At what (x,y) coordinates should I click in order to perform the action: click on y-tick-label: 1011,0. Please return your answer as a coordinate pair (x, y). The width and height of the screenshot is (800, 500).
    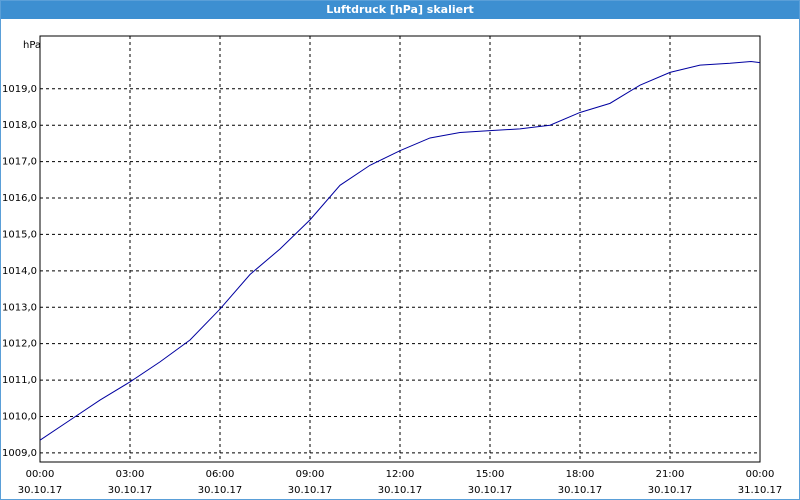
    Looking at the image, I should click on (19, 380).